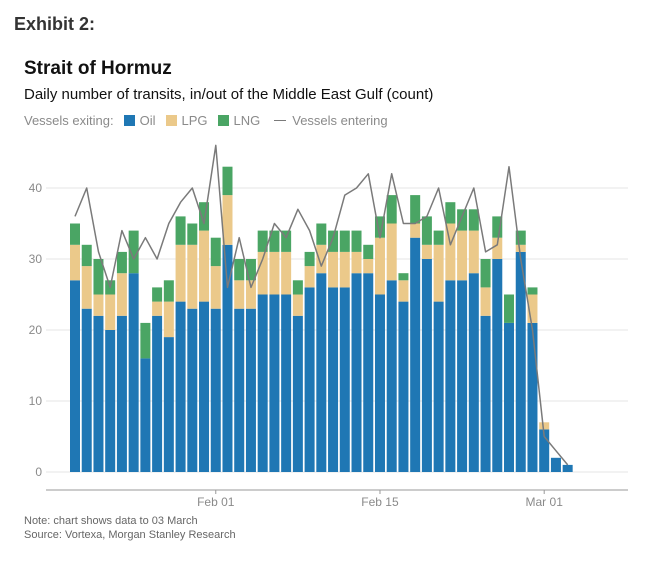 The image size is (651, 563). What do you see at coordinates (36, 259) in the screenshot?
I see `y-tick-label-30: 30` at bounding box center [36, 259].